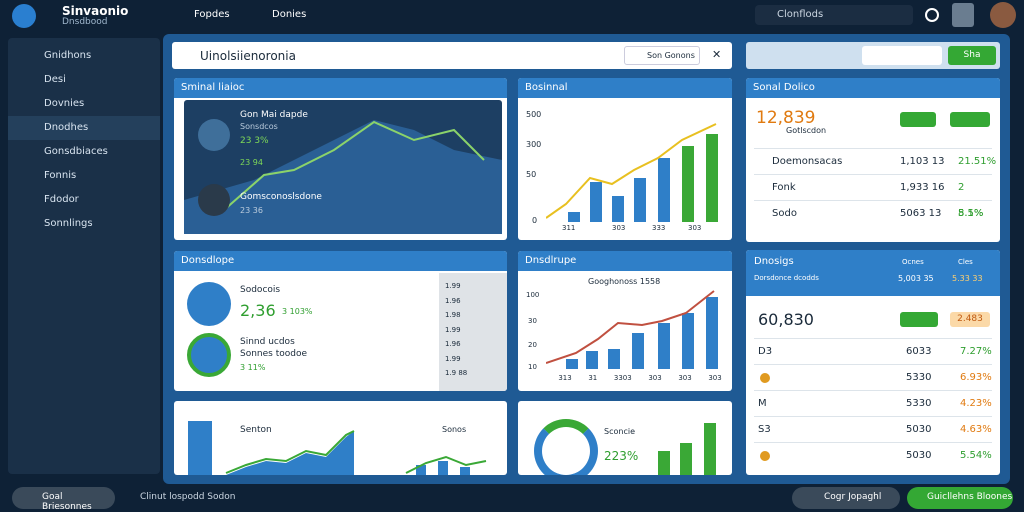 This screenshot has height=512, width=1024. What do you see at coordinates (919, 455) in the screenshot?
I see `cell: 5030` at bounding box center [919, 455].